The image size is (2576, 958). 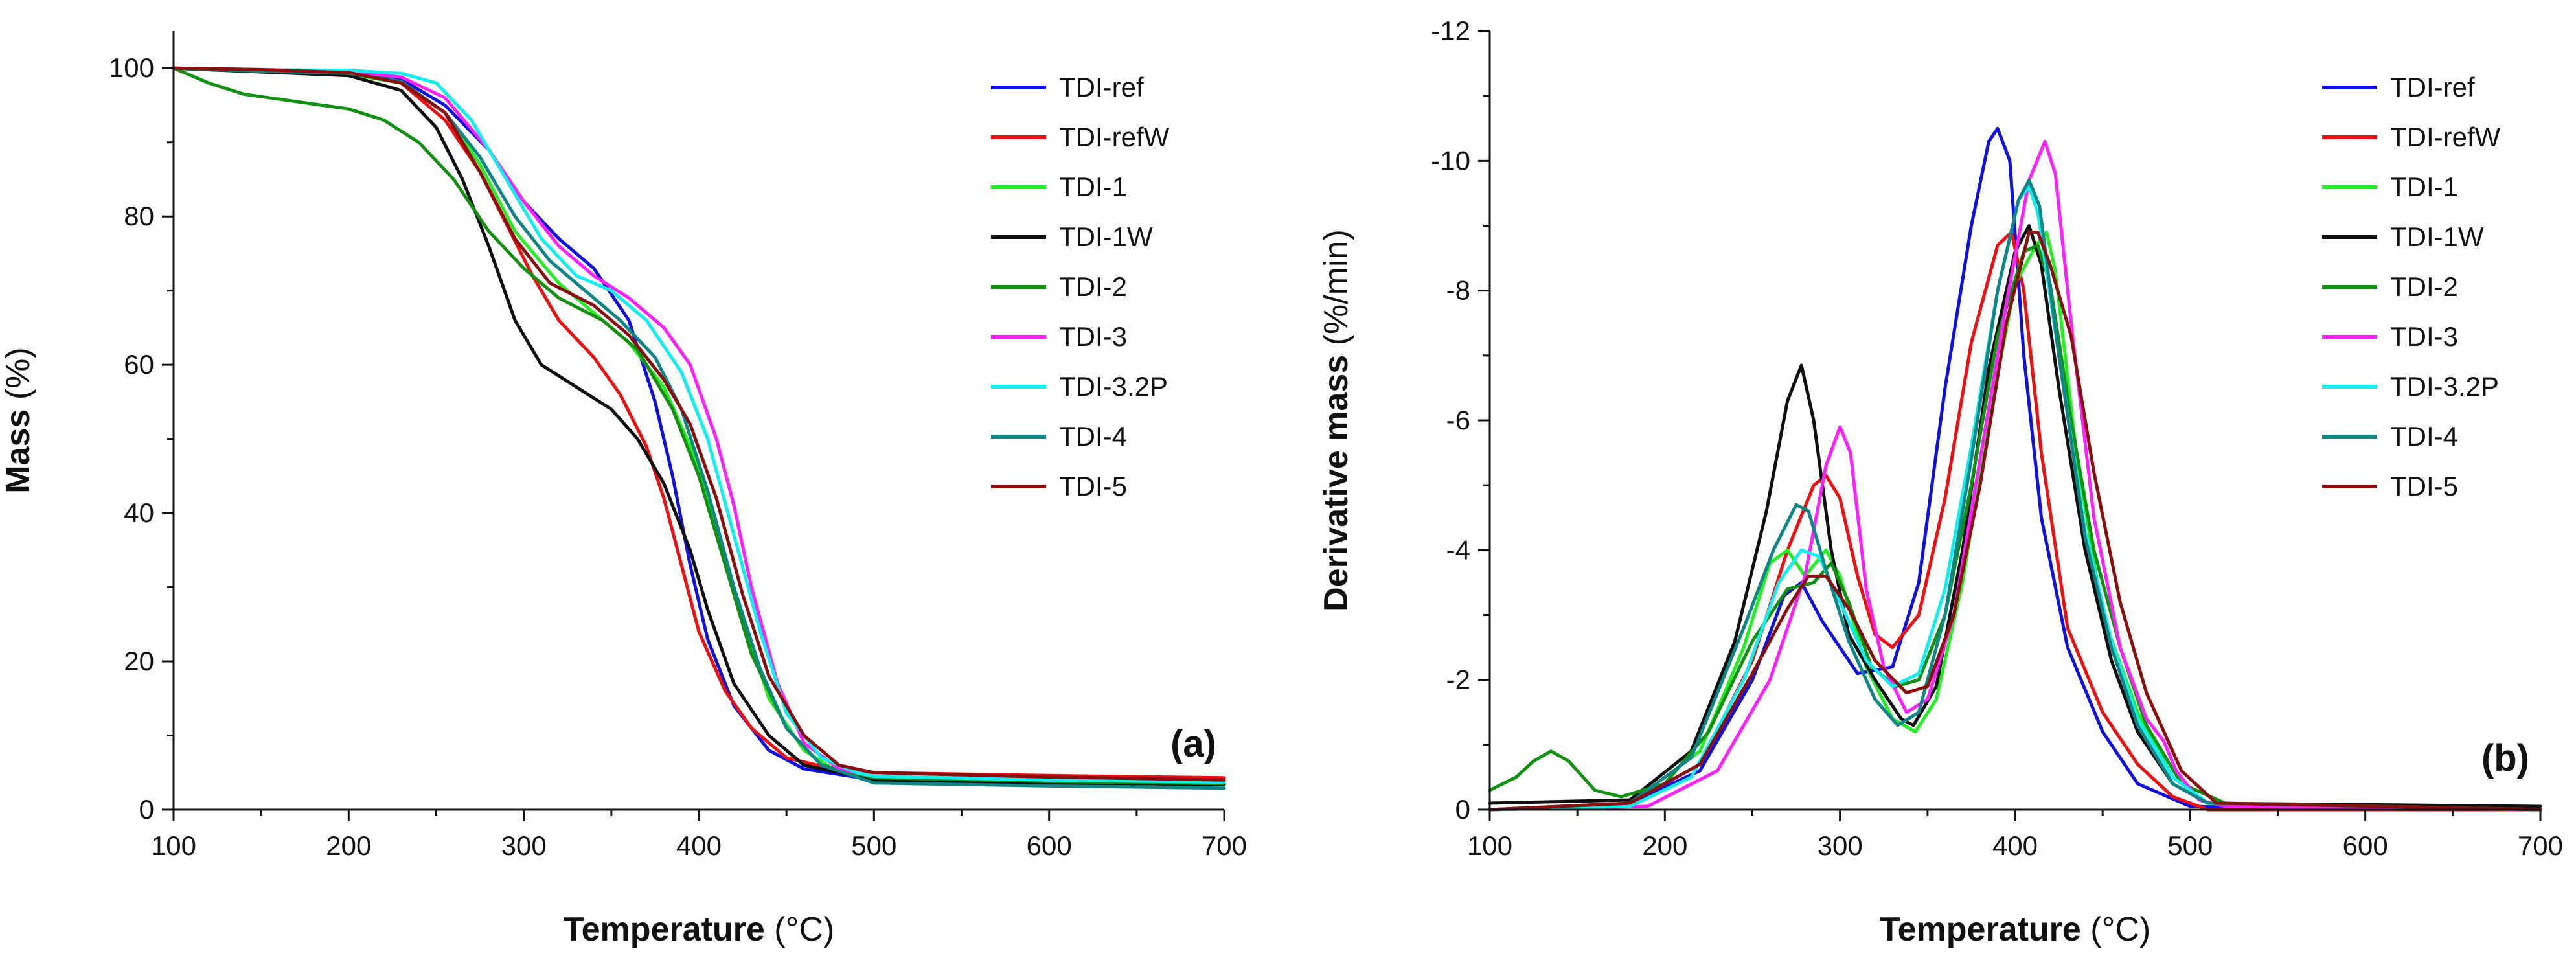 What do you see at coordinates (1450, 161) in the screenshot?
I see `panel-b-y-tick-label: -10` at bounding box center [1450, 161].